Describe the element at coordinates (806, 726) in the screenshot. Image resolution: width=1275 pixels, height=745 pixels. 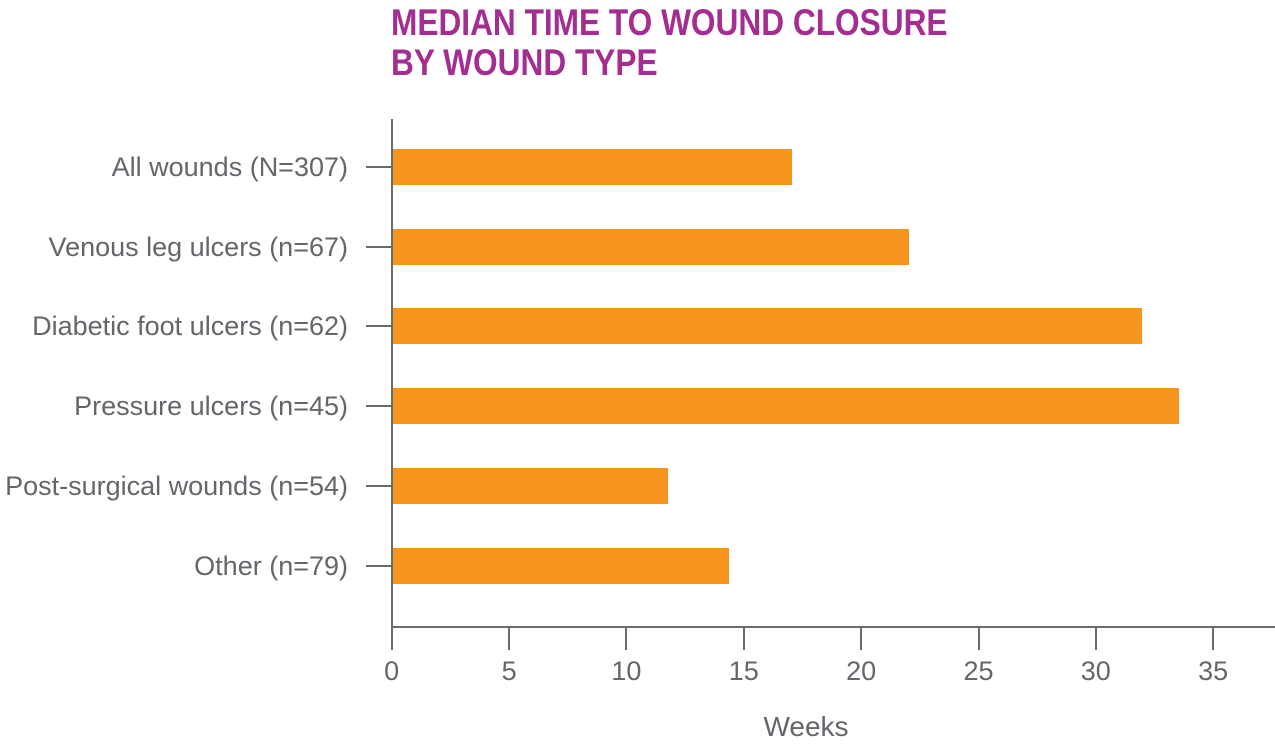
I see `x-axis-title: Weeks` at that location.